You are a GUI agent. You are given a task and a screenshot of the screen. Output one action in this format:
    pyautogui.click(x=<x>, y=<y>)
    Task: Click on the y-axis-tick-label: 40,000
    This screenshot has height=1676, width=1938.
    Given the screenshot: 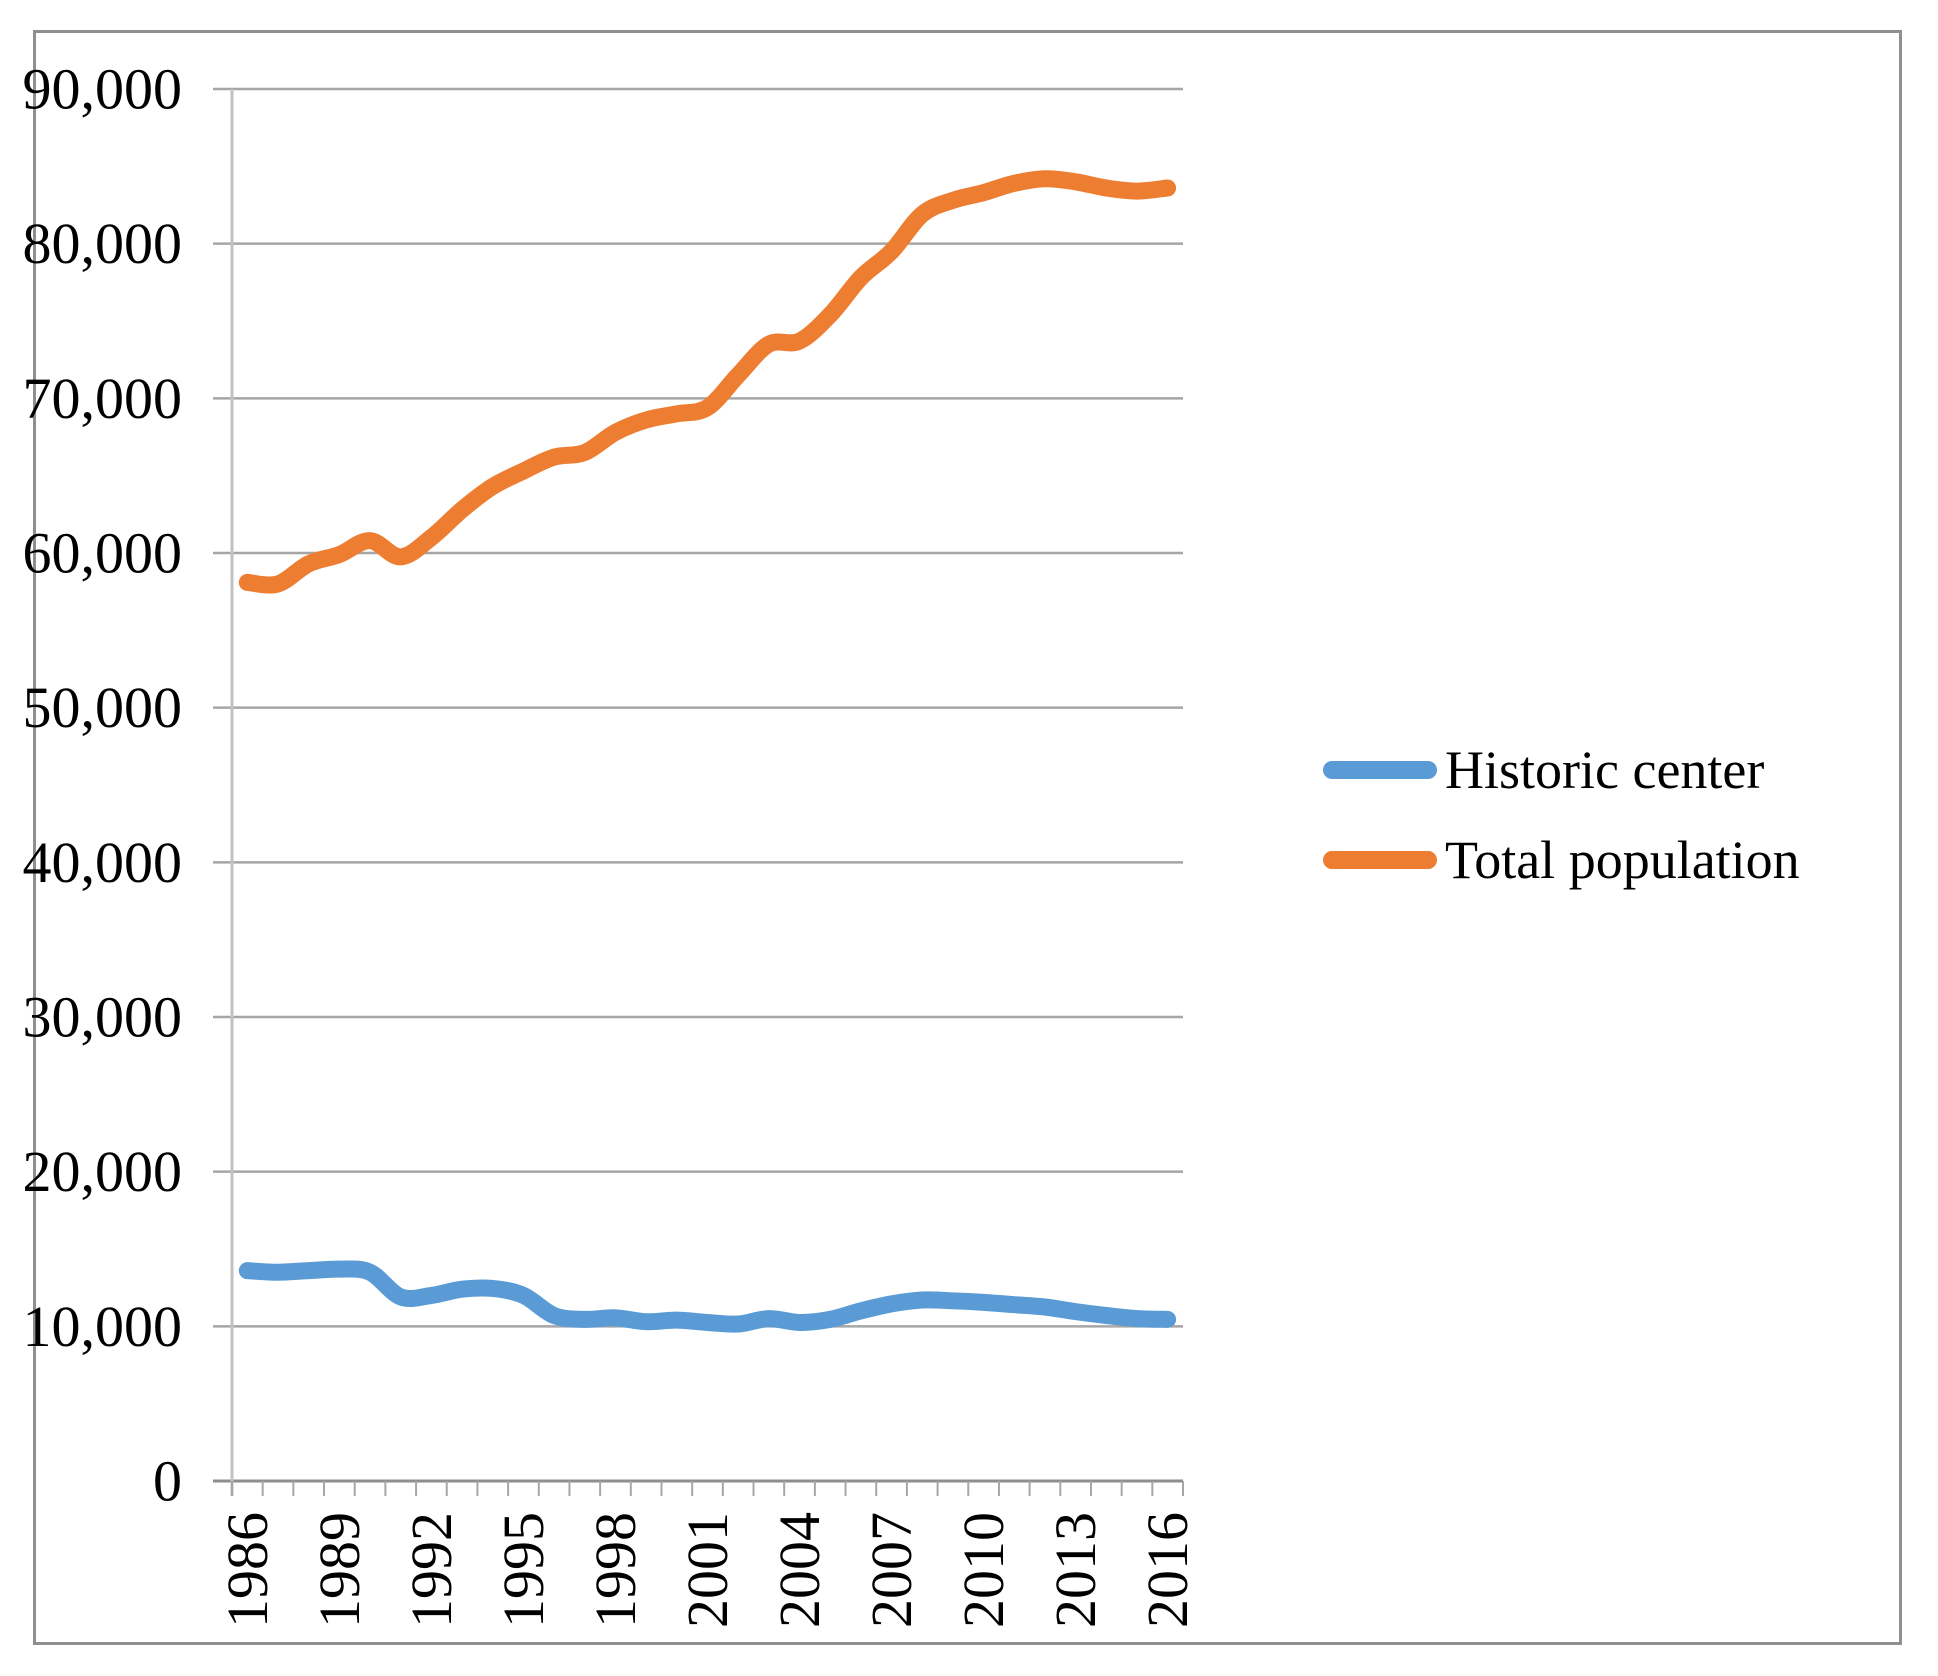 What is the action you would take?
    pyautogui.click(x=103, y=862)
    